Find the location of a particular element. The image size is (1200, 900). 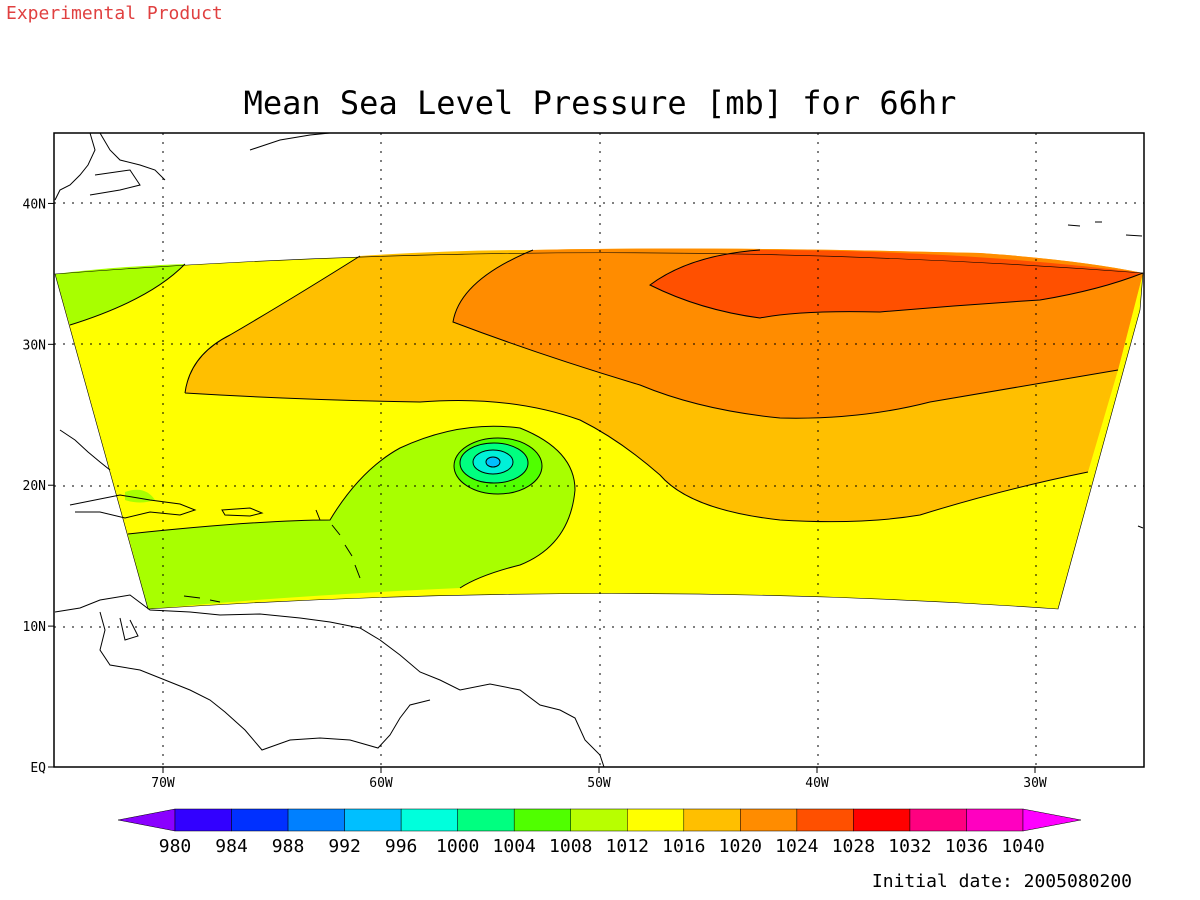

isobar-1012-west is located at coordinates (351, 507).